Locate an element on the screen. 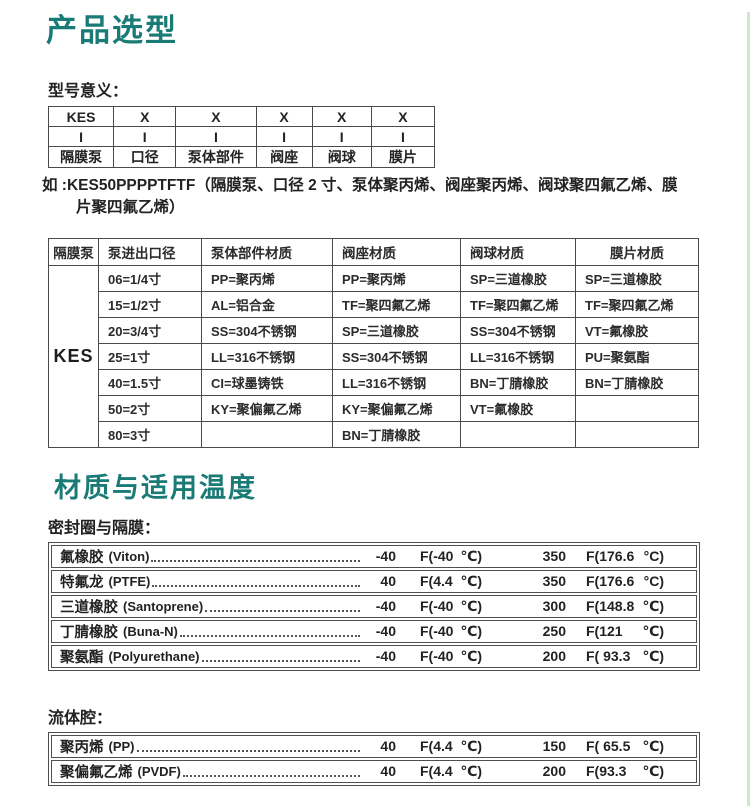 This screenshot has width=750, height=806. table-cell: VT=氟橡胶 is located at coordinates (637, 330).